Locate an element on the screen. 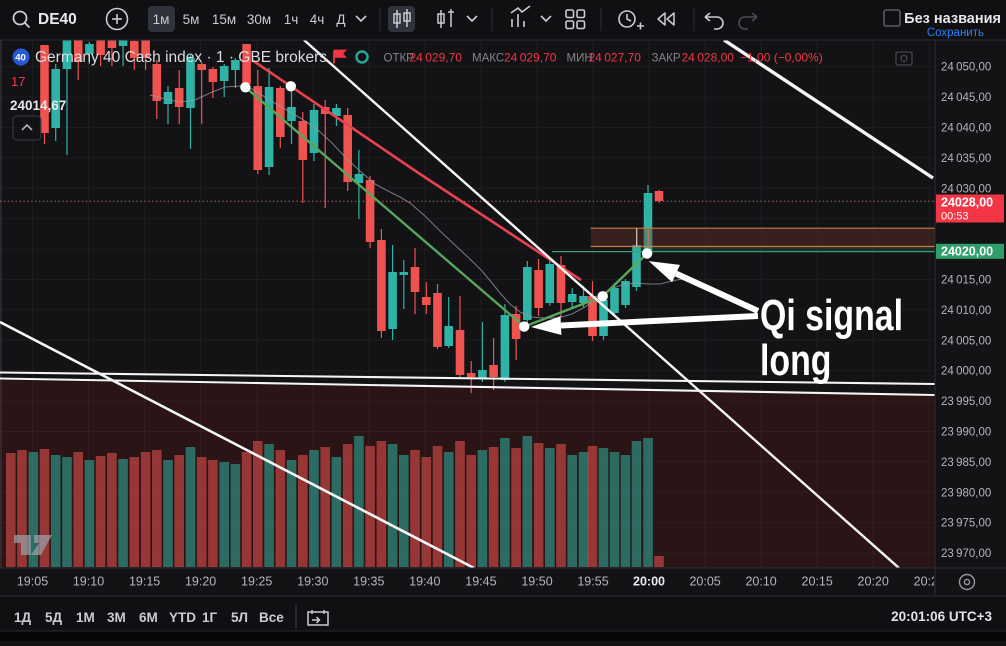 The image size is (1006, 646). svg-text: 23 985,00 is located at coordinates (966, 463).